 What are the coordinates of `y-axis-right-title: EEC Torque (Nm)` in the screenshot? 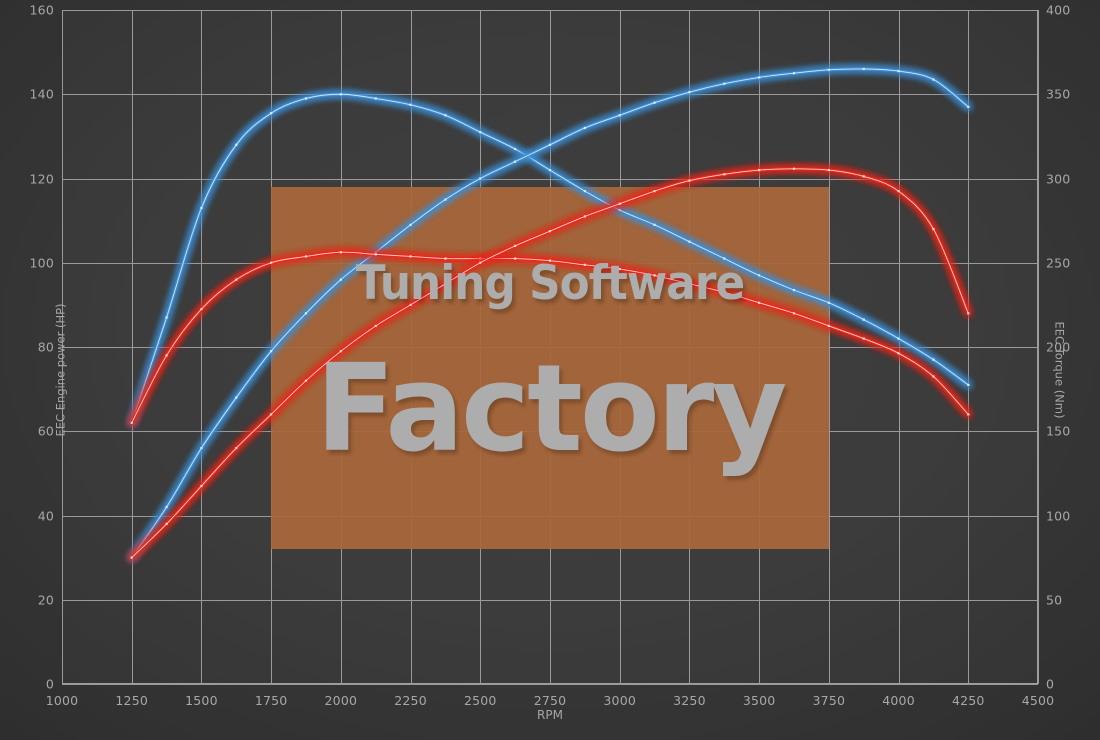 It's located at (1059, 370).